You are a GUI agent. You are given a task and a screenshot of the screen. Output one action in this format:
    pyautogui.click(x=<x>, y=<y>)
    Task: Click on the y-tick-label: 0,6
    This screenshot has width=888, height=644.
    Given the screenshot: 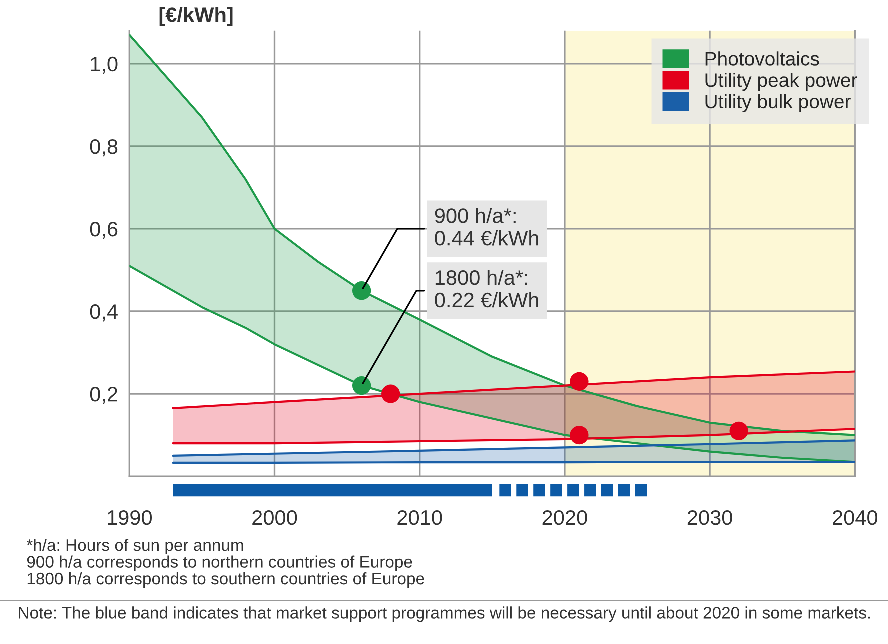 What is the action you would take?
    pyautogui.click(x=104, y=231)
    